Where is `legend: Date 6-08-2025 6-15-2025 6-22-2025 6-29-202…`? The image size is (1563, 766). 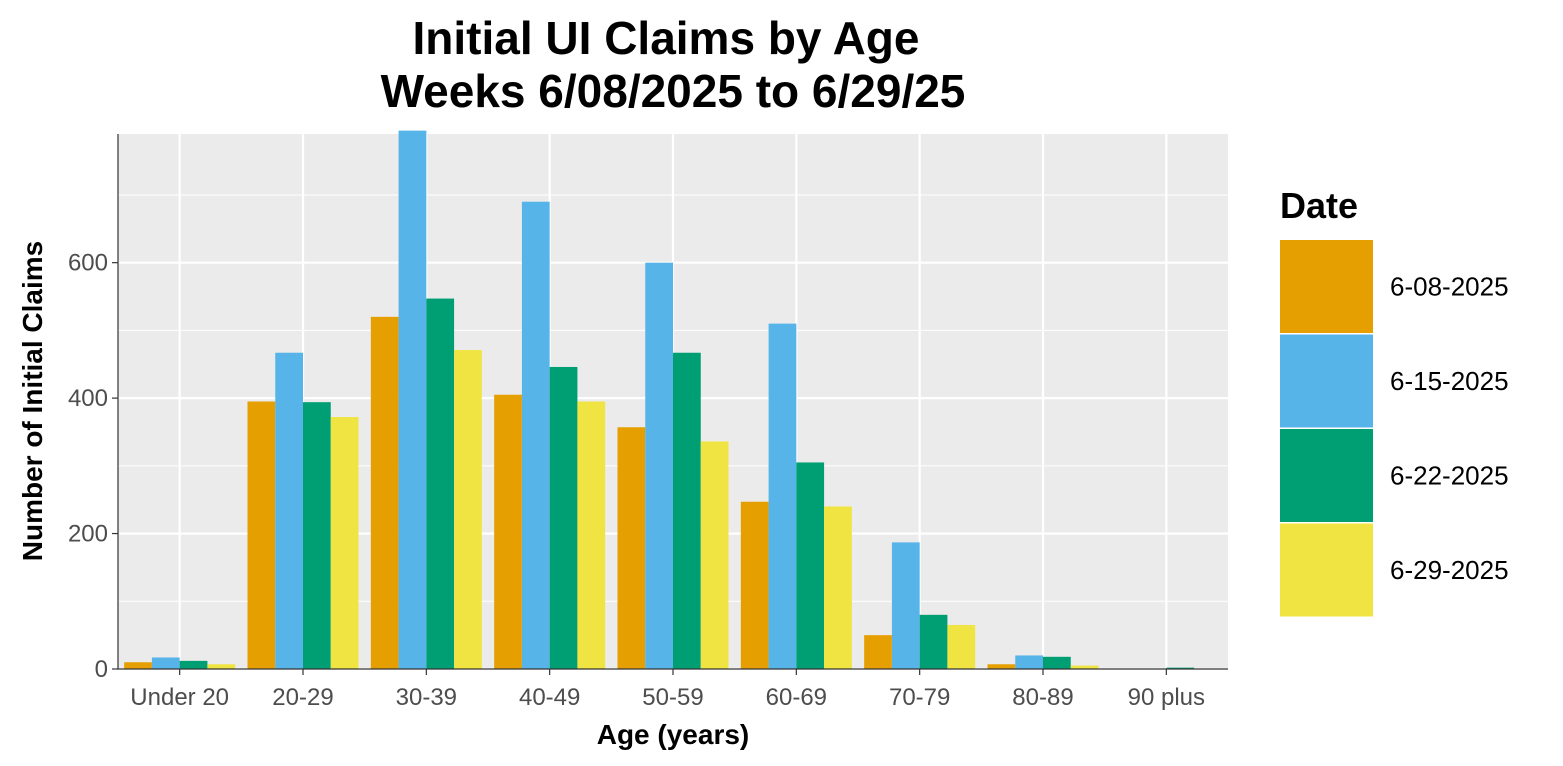
legend: Date 6-08-2025 6-15-2025 6-22-2025 6-29-202… is located at coordinates (1394, 401).